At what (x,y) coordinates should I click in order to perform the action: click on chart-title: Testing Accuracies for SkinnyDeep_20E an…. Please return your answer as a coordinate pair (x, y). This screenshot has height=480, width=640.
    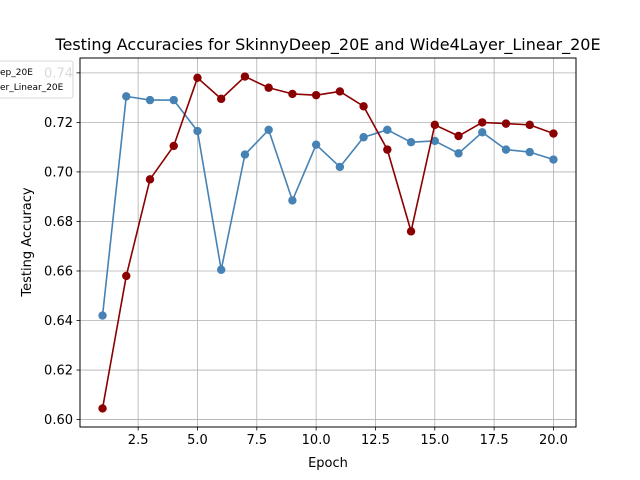
    Looking at the image, I should click on (327, 45).